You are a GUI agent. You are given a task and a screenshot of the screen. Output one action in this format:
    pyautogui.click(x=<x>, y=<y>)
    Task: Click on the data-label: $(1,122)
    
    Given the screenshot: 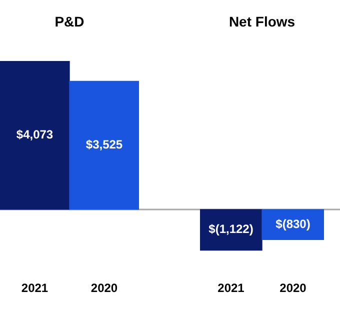 What is the action you would take?
    pyautogui.click(x=231, y=229)
    